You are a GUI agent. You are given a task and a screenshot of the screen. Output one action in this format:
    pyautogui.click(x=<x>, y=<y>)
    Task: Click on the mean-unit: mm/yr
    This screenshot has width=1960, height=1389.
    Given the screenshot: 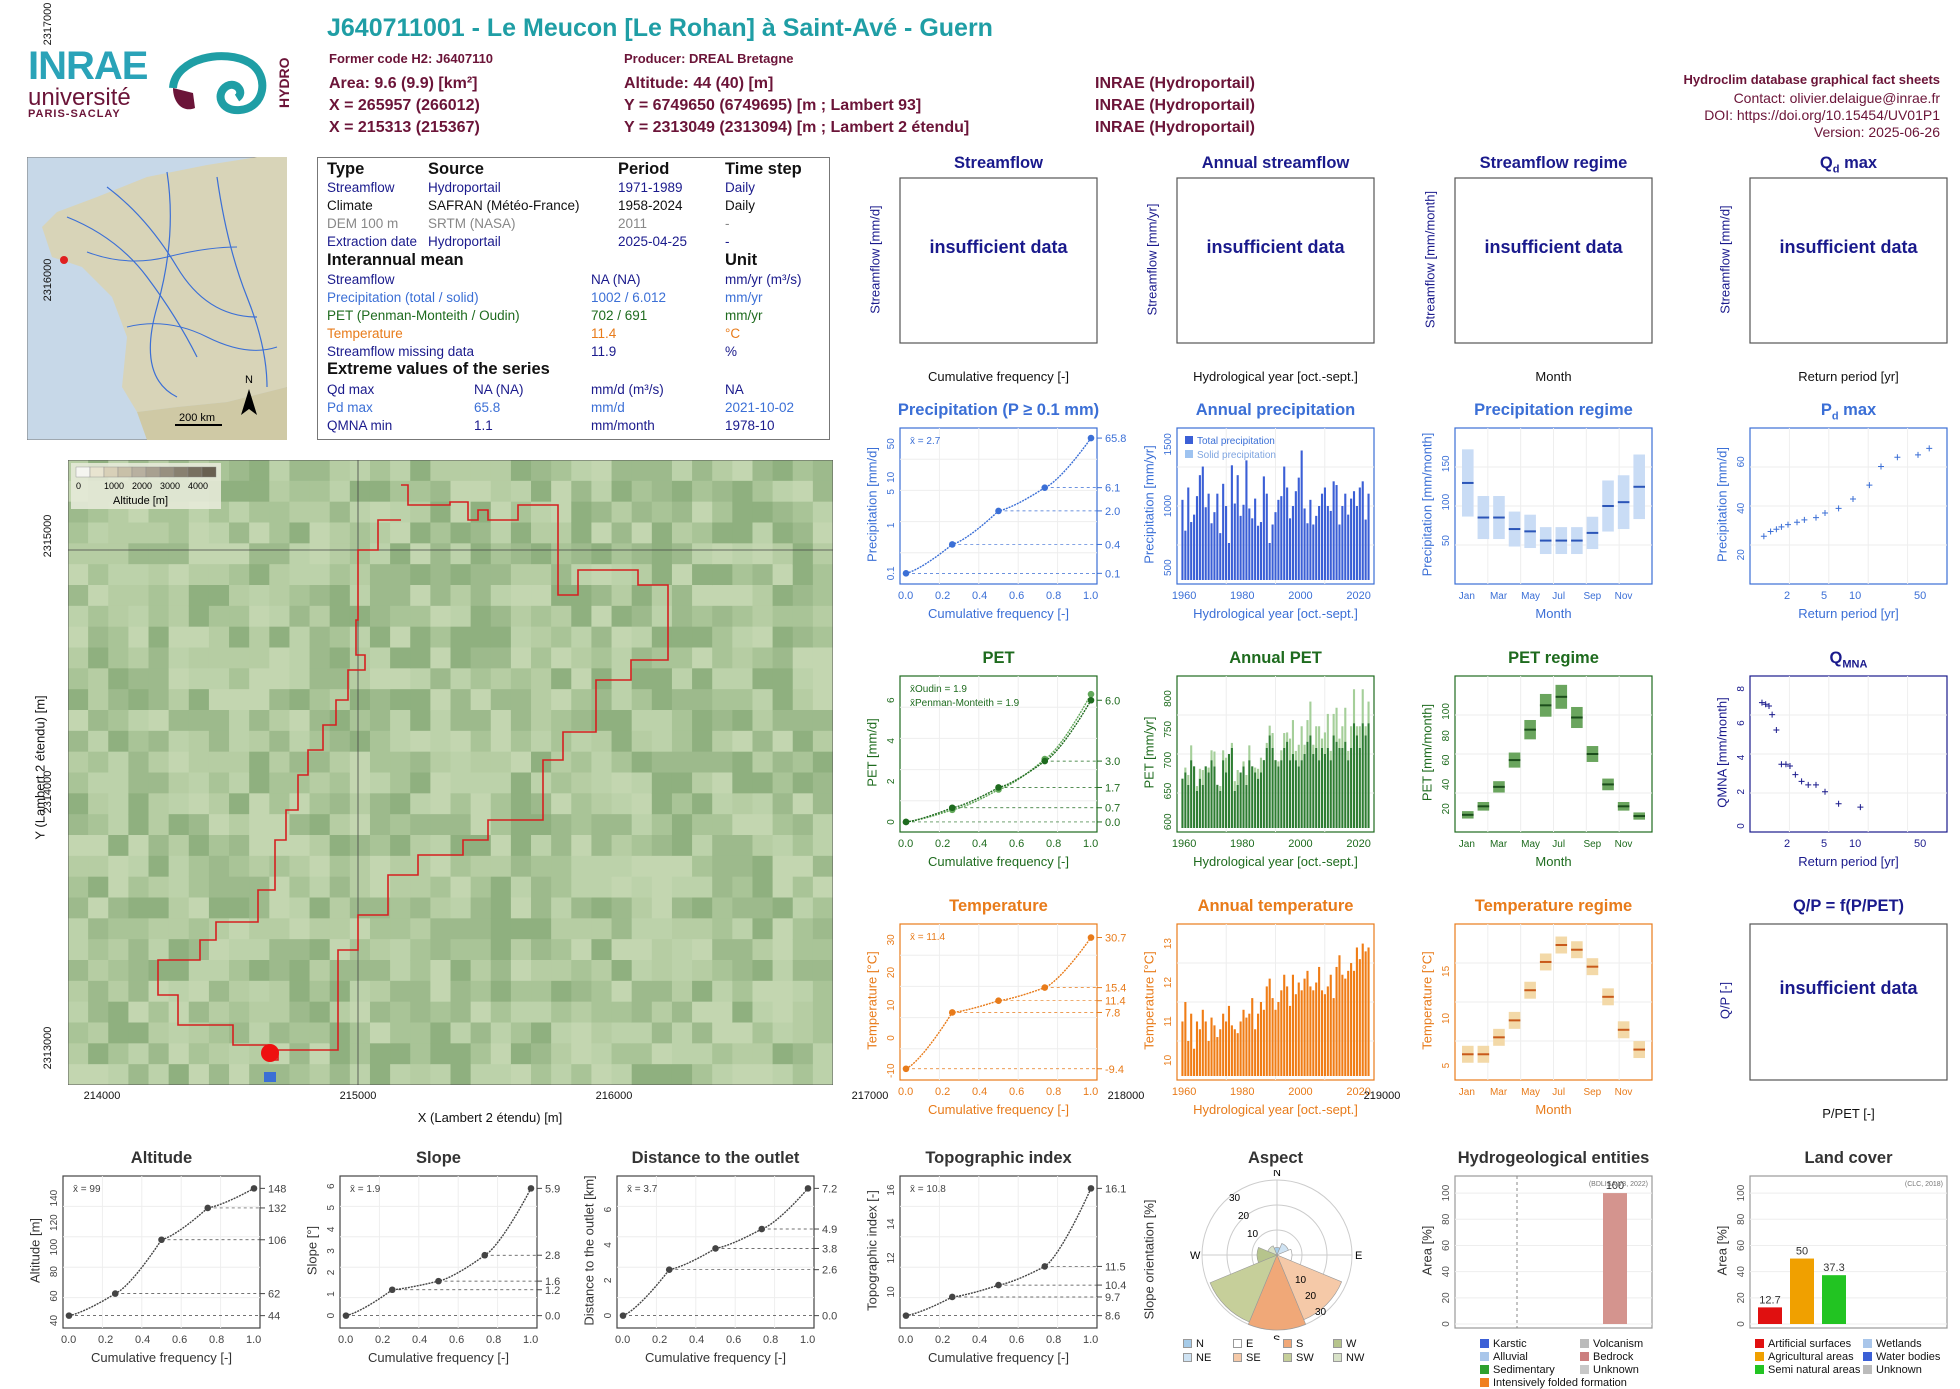 What is the action you would take?
    pyautogui.click(x=744, y=297)
    